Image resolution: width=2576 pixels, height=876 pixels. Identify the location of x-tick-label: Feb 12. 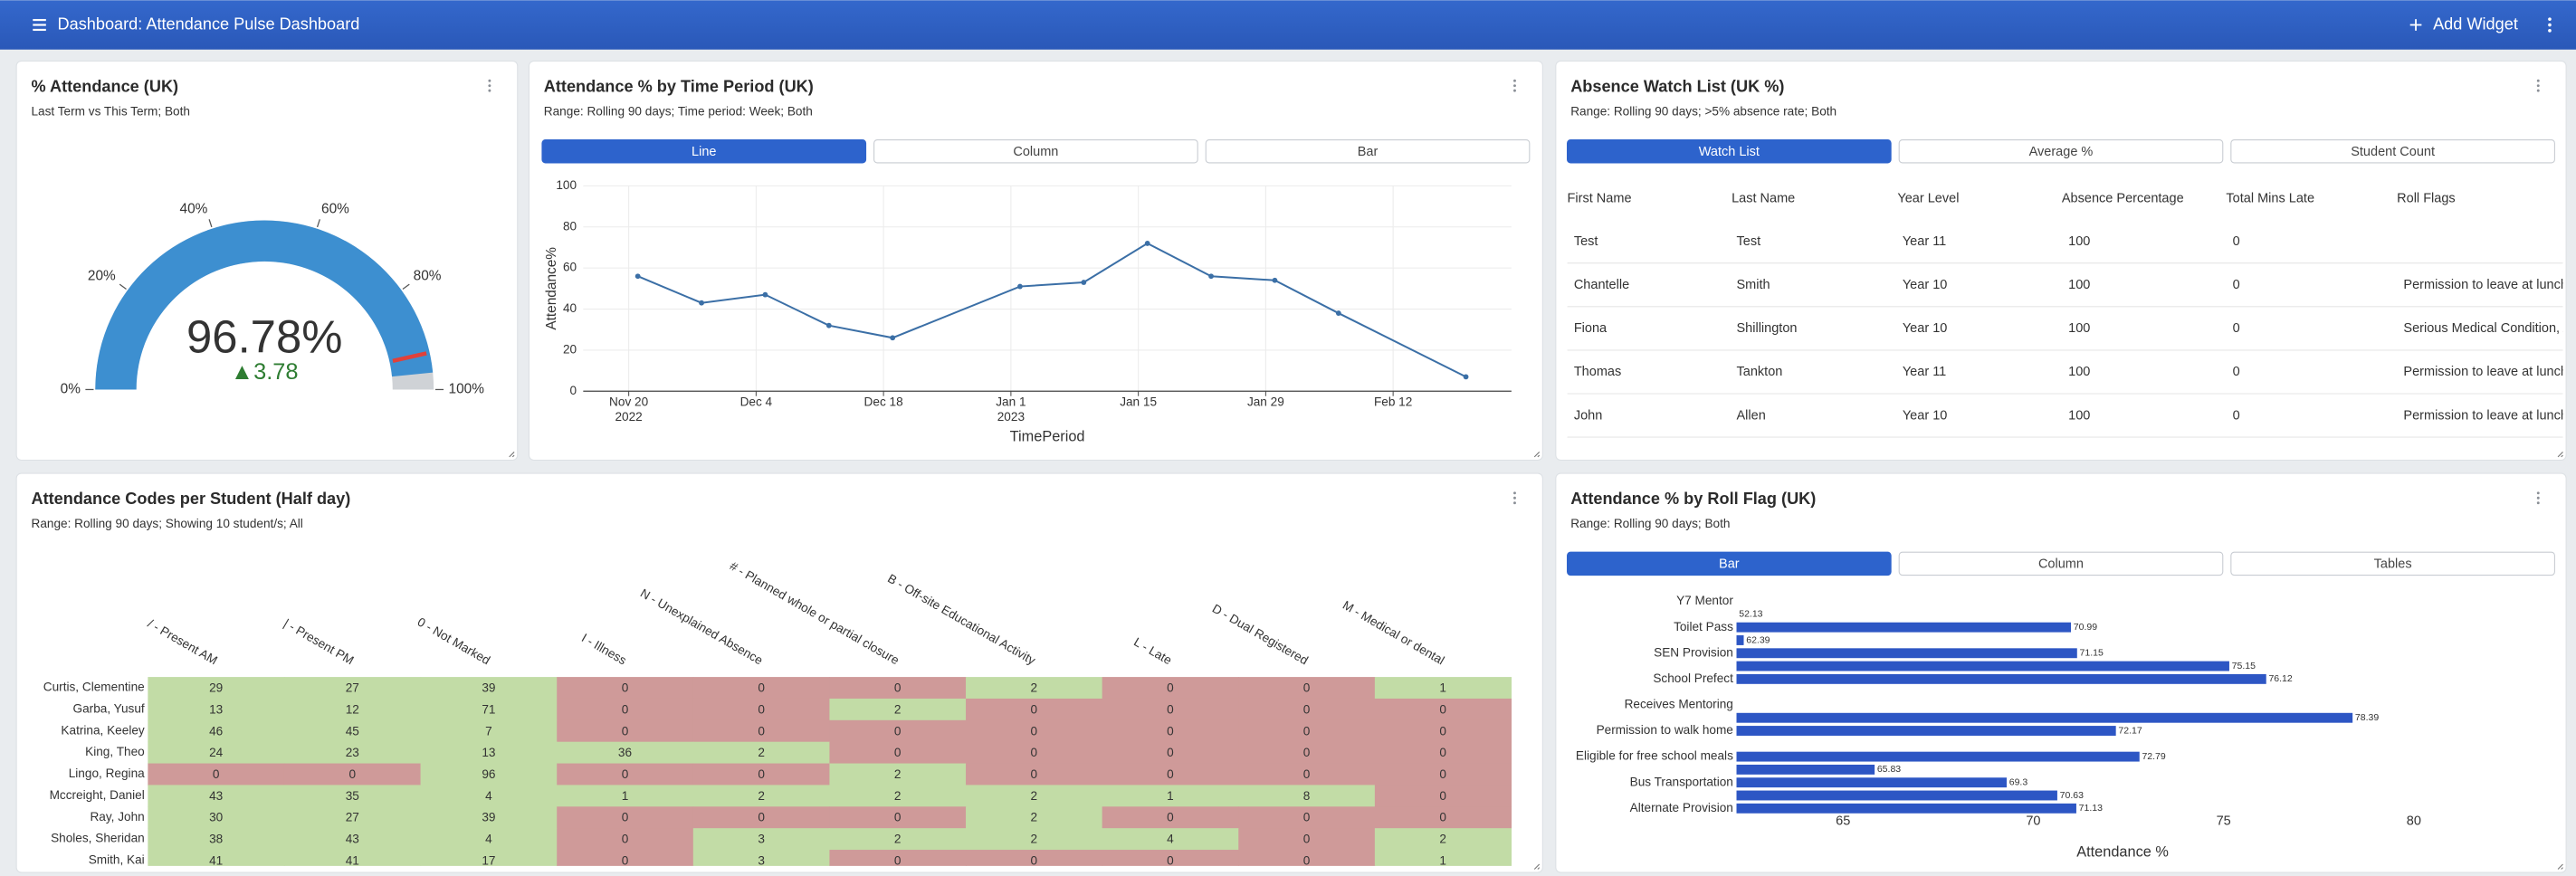
(1393, 402).